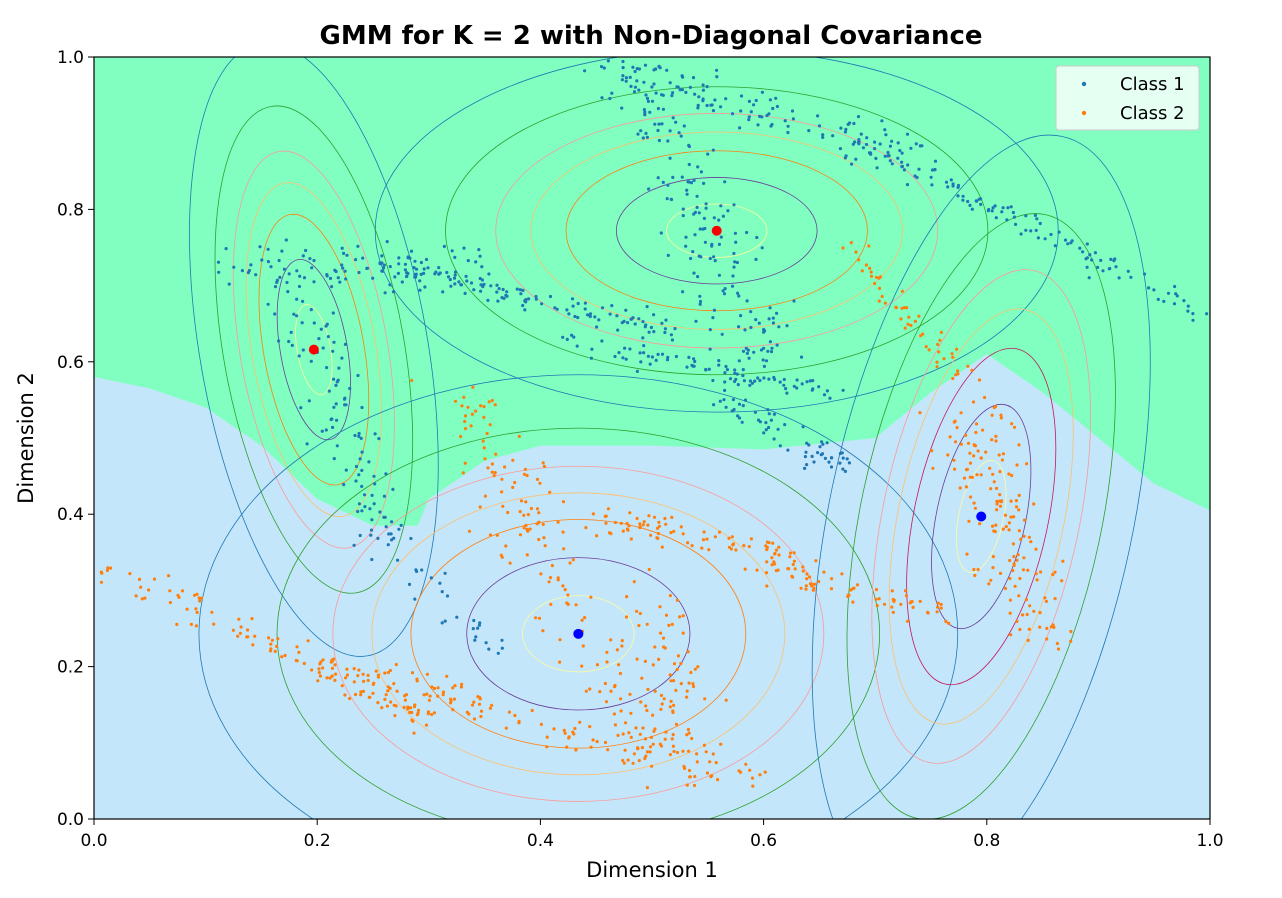 This screenshot has width=1282, height=898. Describe the element at coordinates (313, 349) in the screenshot. I see `contour-line` at that location.